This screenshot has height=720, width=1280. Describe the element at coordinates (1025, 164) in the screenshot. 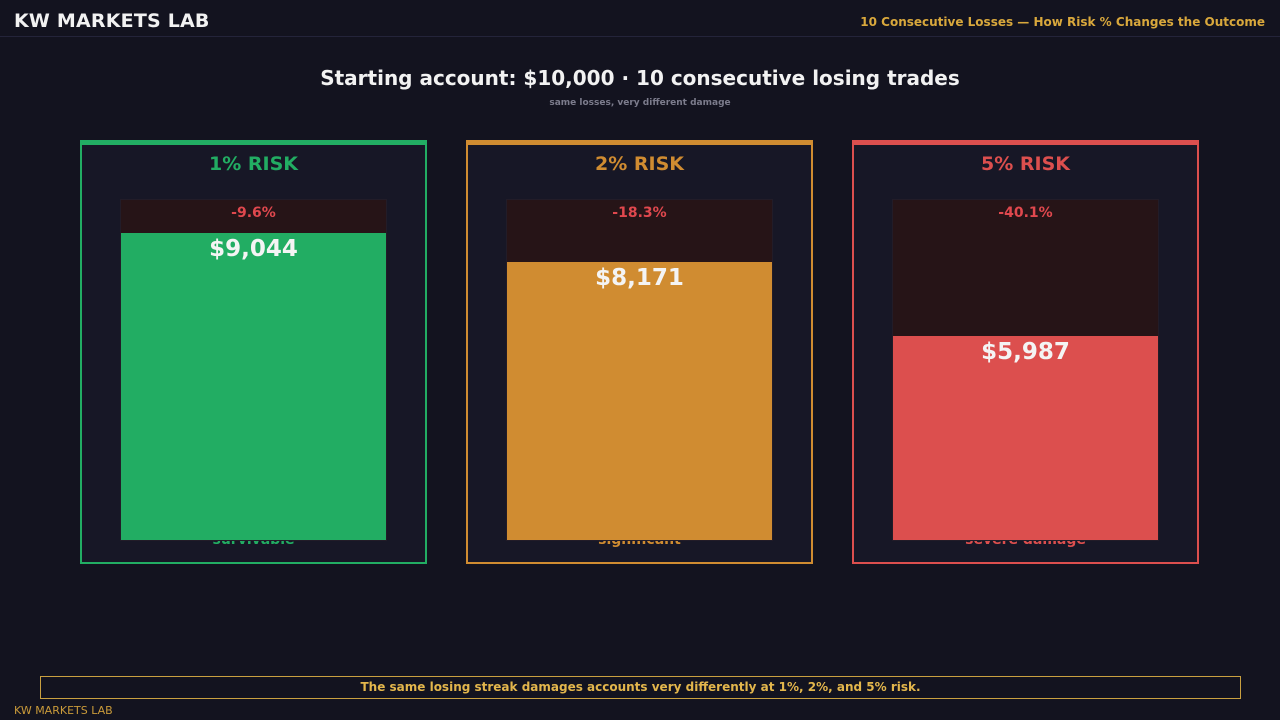

I see `card-title: 5% RISK` at that location.